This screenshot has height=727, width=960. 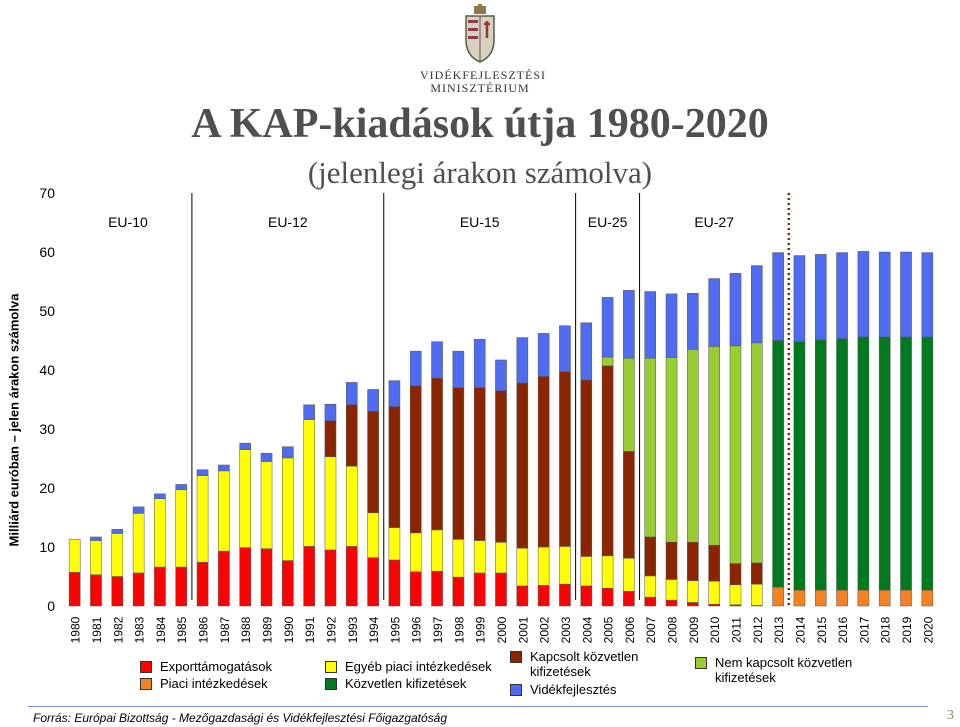 What do you see at coordinates (47, 488) in the screenshot?
I see `y-tick-label: 20` at bounding box center [47, 488].